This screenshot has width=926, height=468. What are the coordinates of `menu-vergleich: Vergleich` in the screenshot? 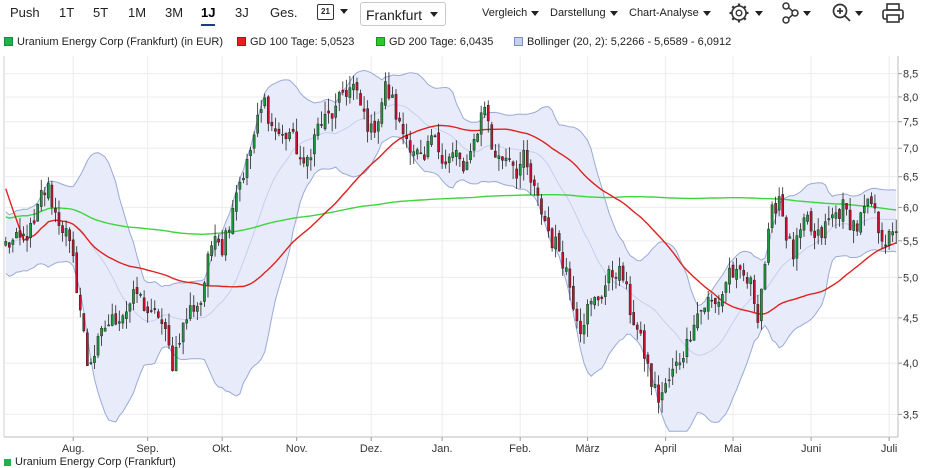 It's located at (511, 13).